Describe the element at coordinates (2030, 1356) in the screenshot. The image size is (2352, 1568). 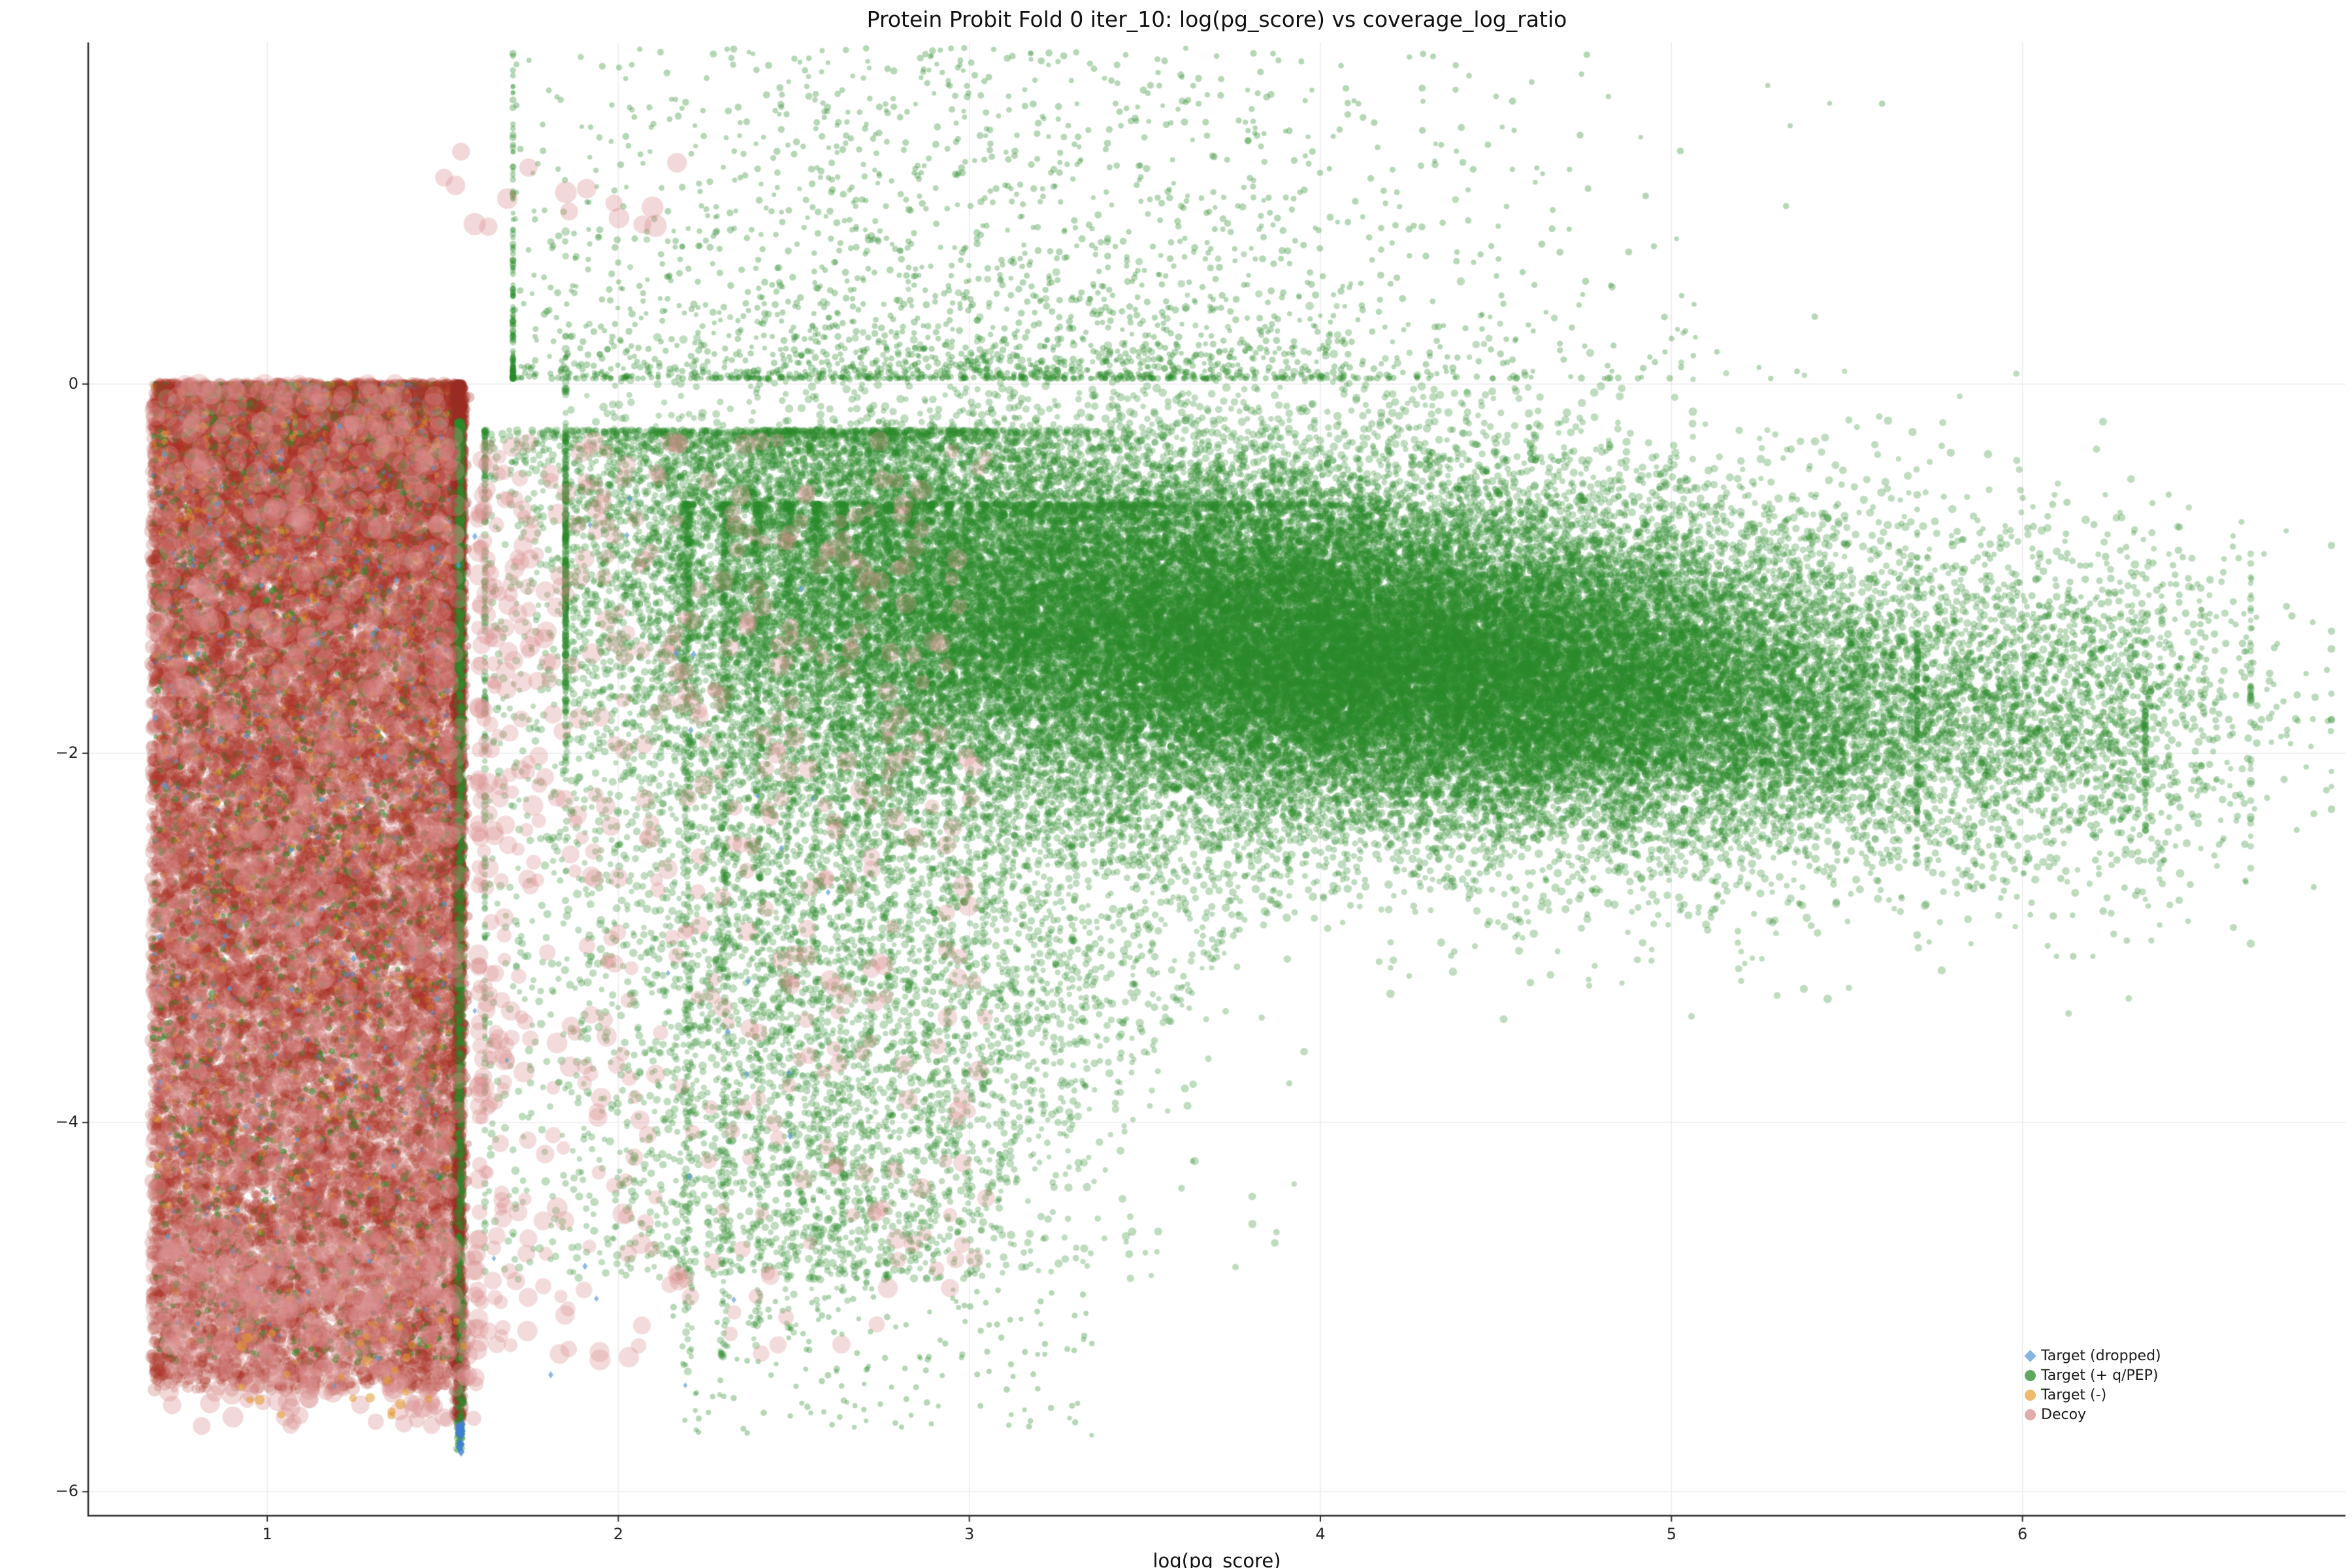
I see `target-dropped-marker-icon` at that location.